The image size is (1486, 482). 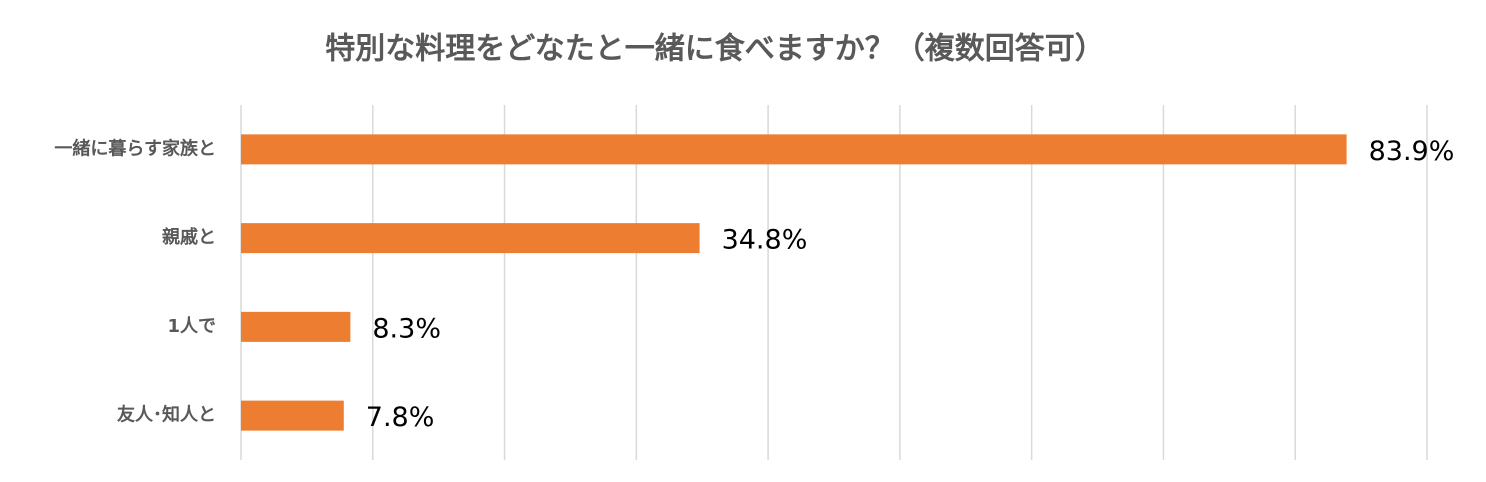 I want to click on y-tick-label: 友人･知人と, so click(x=166, y=415).